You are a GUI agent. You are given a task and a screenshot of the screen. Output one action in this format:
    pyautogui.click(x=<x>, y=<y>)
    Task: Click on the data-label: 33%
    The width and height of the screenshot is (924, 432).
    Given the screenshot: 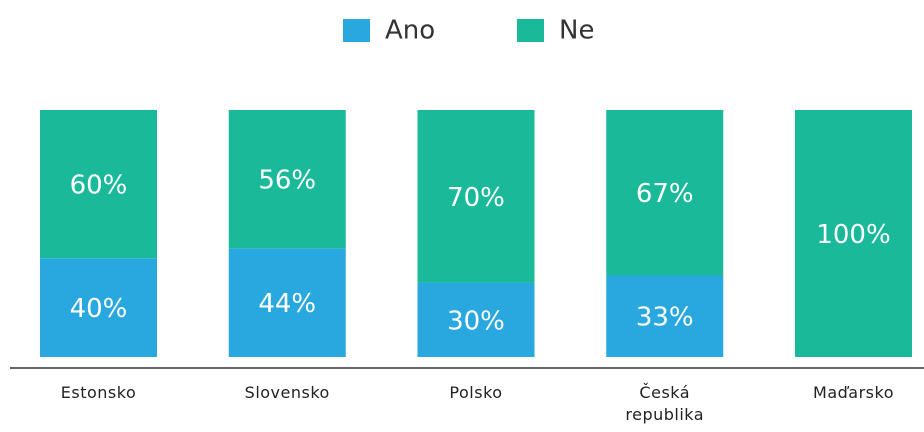 What is the action you would take?
    pyautogui.click(x=665, y=318)
    